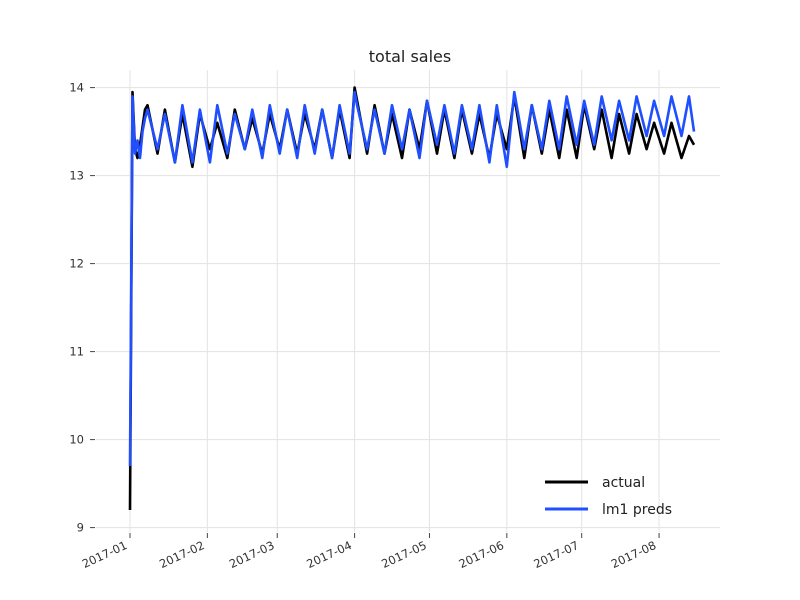 The width and height of the screenshot is (800, 600). What do you see at coordinates (76, 88) in the screenshot?
I see `y-tick-label: 14` at bounding box center [76, 88].